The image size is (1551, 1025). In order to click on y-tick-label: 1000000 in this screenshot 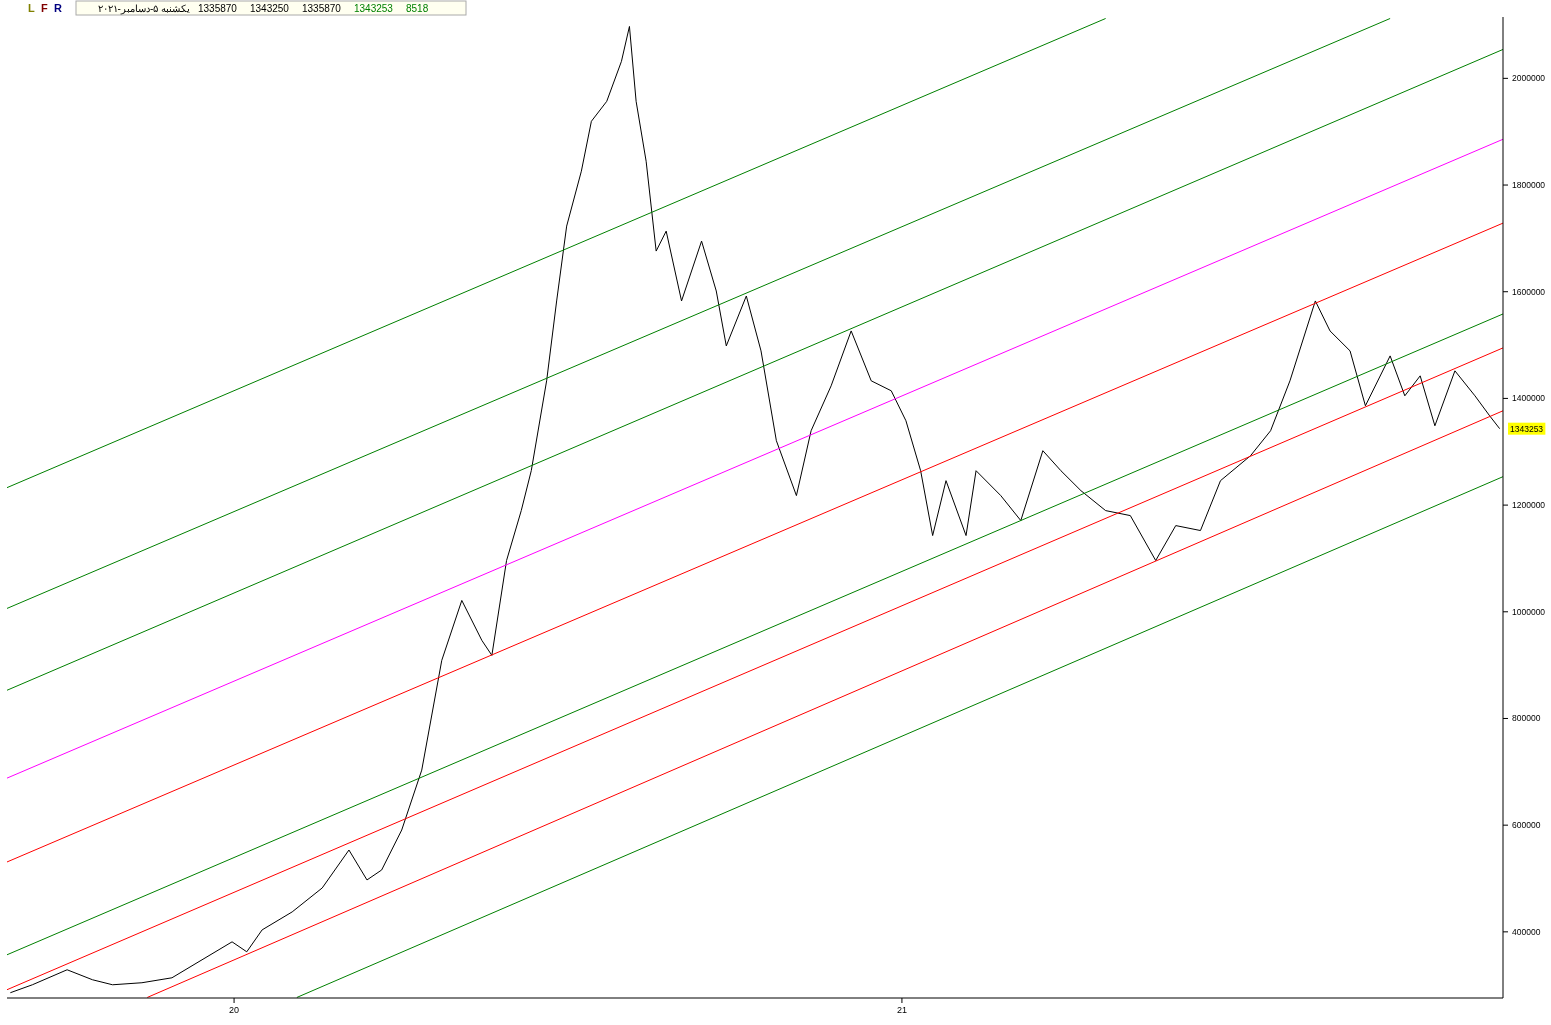, I will do `click(1529, 611)`.